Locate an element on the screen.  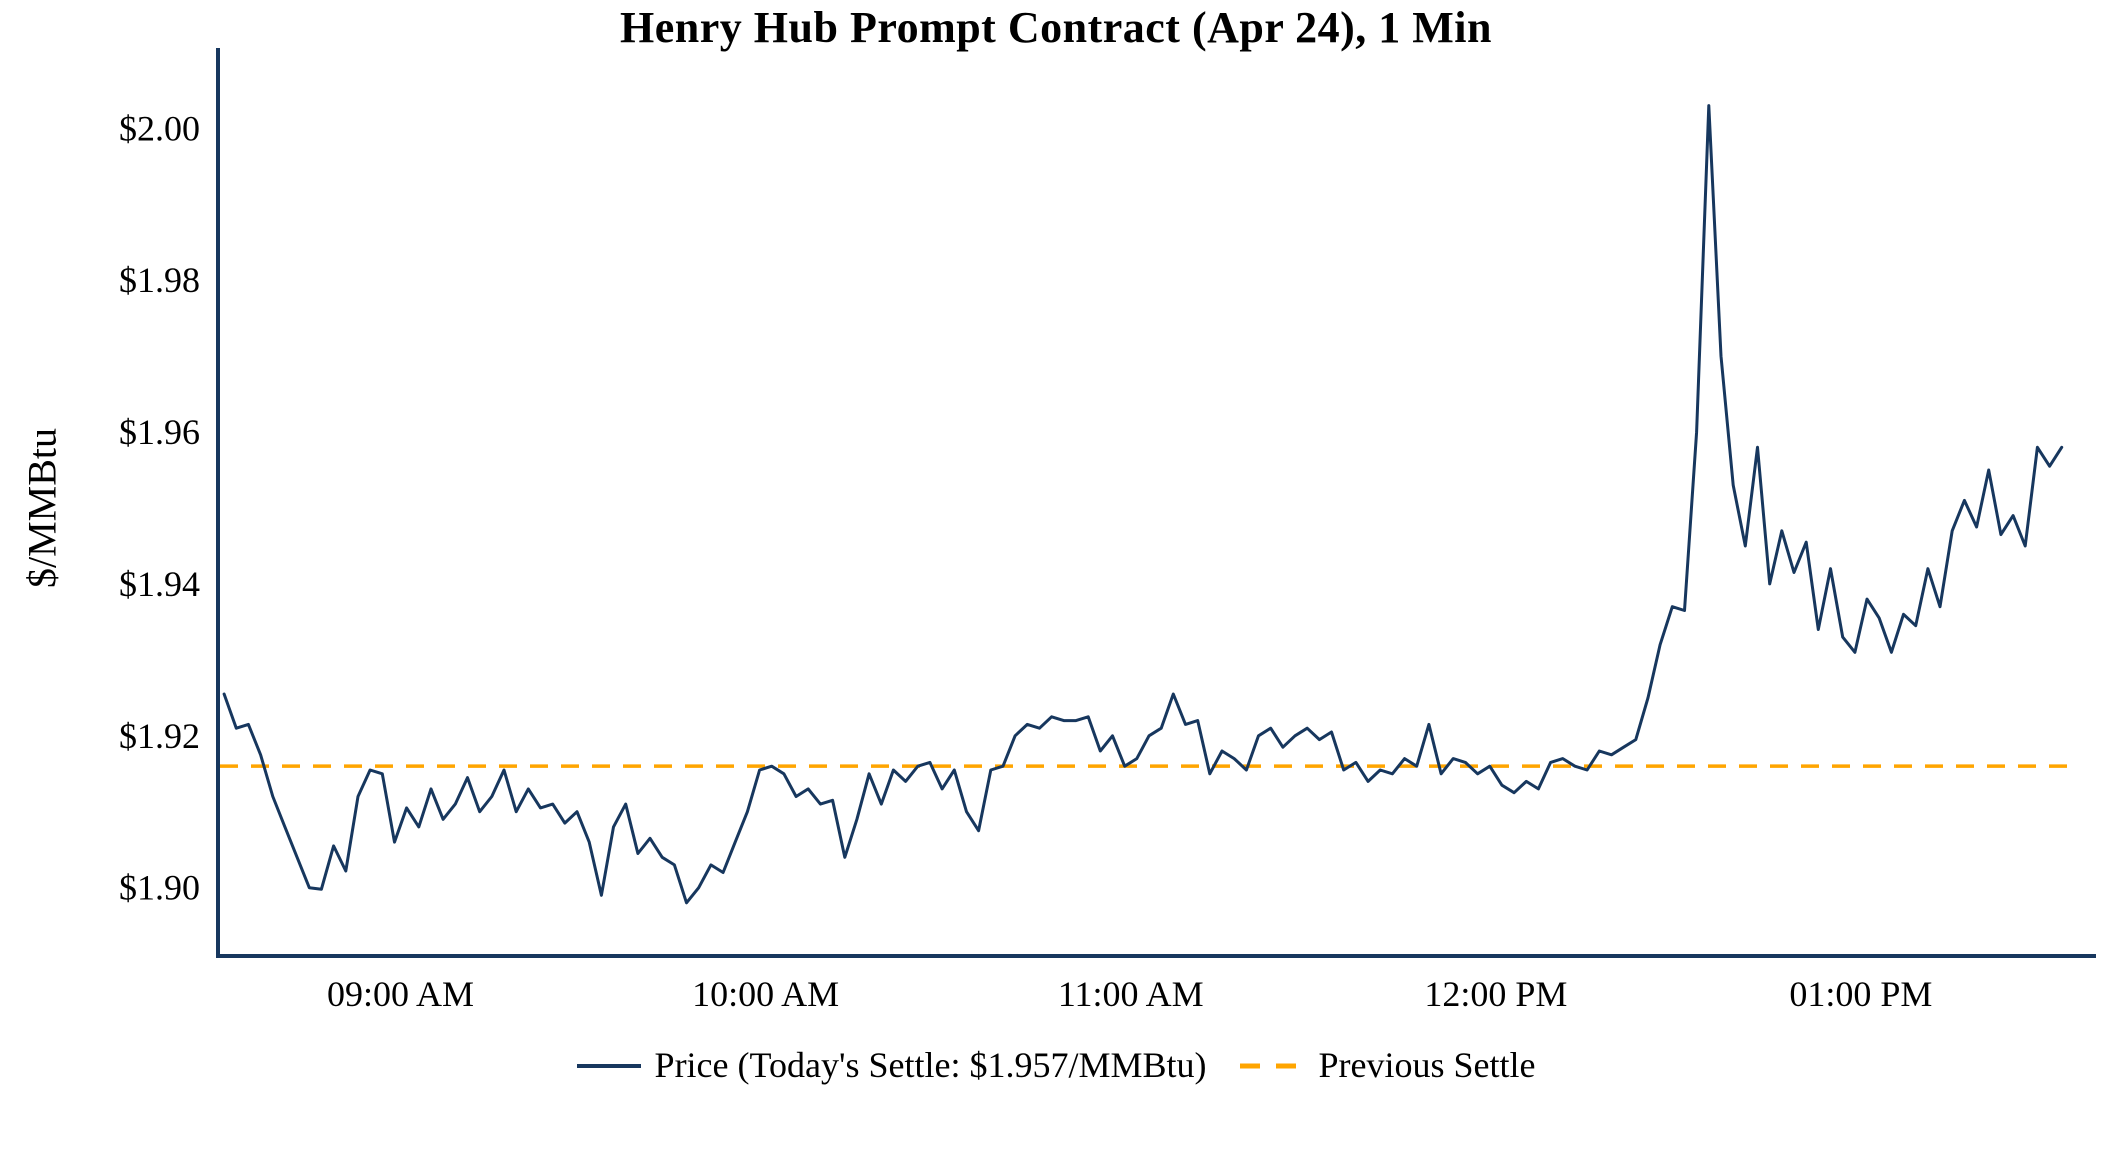
previous-settle-swatch-icon is located at coordinates (1272, 1065).